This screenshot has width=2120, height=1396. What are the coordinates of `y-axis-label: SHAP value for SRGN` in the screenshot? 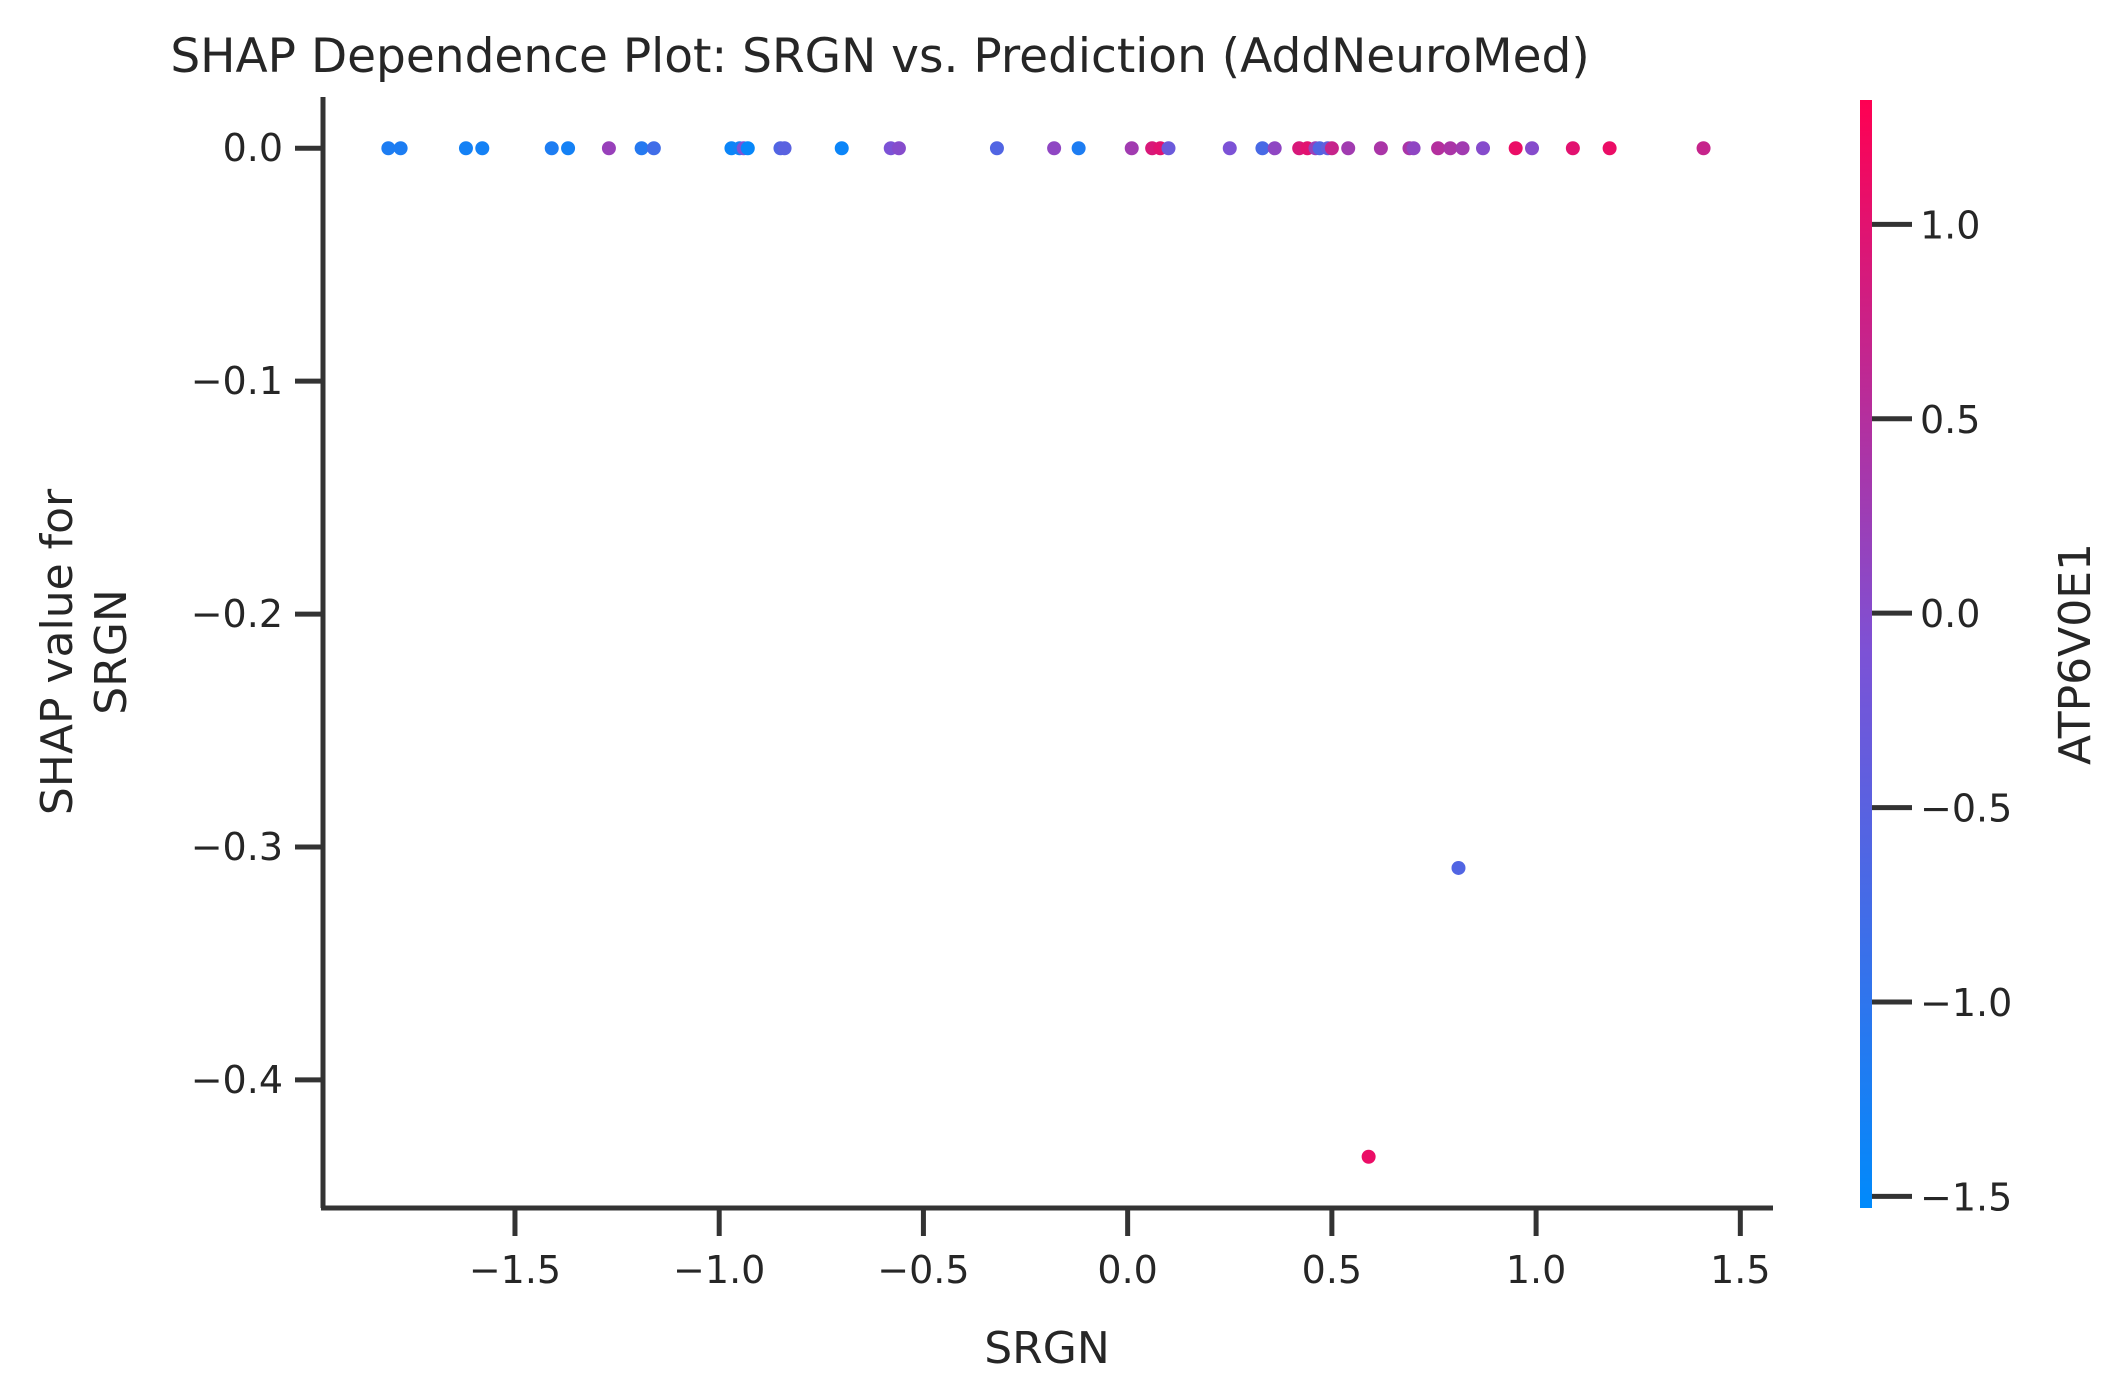 It's located at (84, 651).